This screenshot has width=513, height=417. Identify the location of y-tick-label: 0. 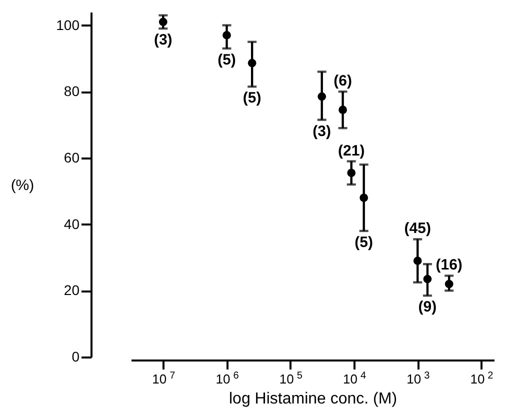
(76, 356).